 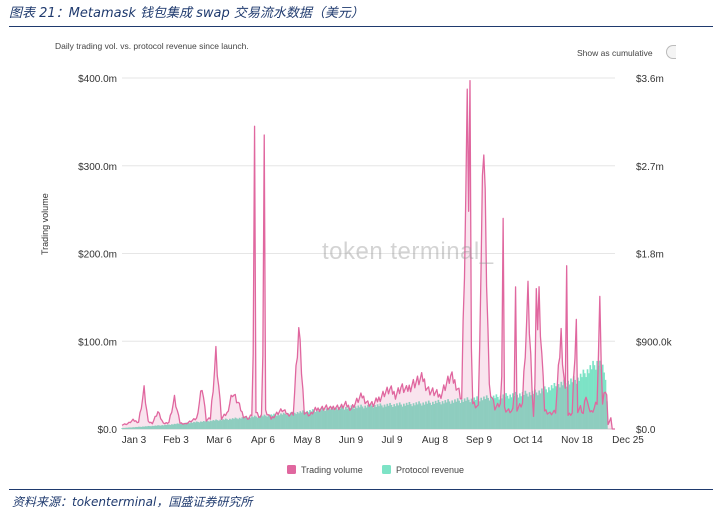 What do you see at coordinates (307, 440) in the screenshot?
I see `x-tick-label: May 8` at bounding box center [307, 440].